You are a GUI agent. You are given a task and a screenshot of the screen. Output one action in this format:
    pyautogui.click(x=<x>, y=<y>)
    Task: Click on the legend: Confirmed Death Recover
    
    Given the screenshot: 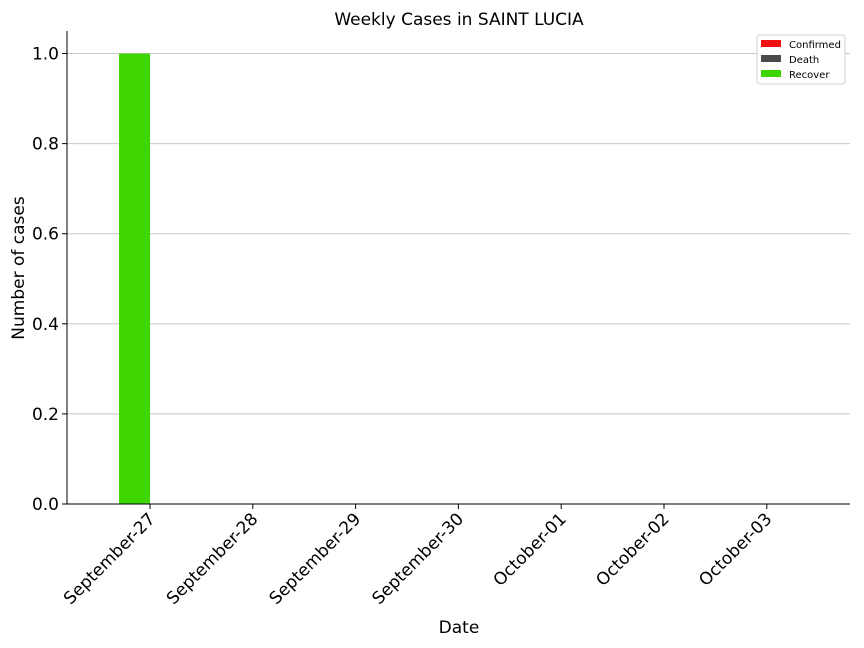 What is the action you would take?
    pyautogui.click(x=801, y=59)
    